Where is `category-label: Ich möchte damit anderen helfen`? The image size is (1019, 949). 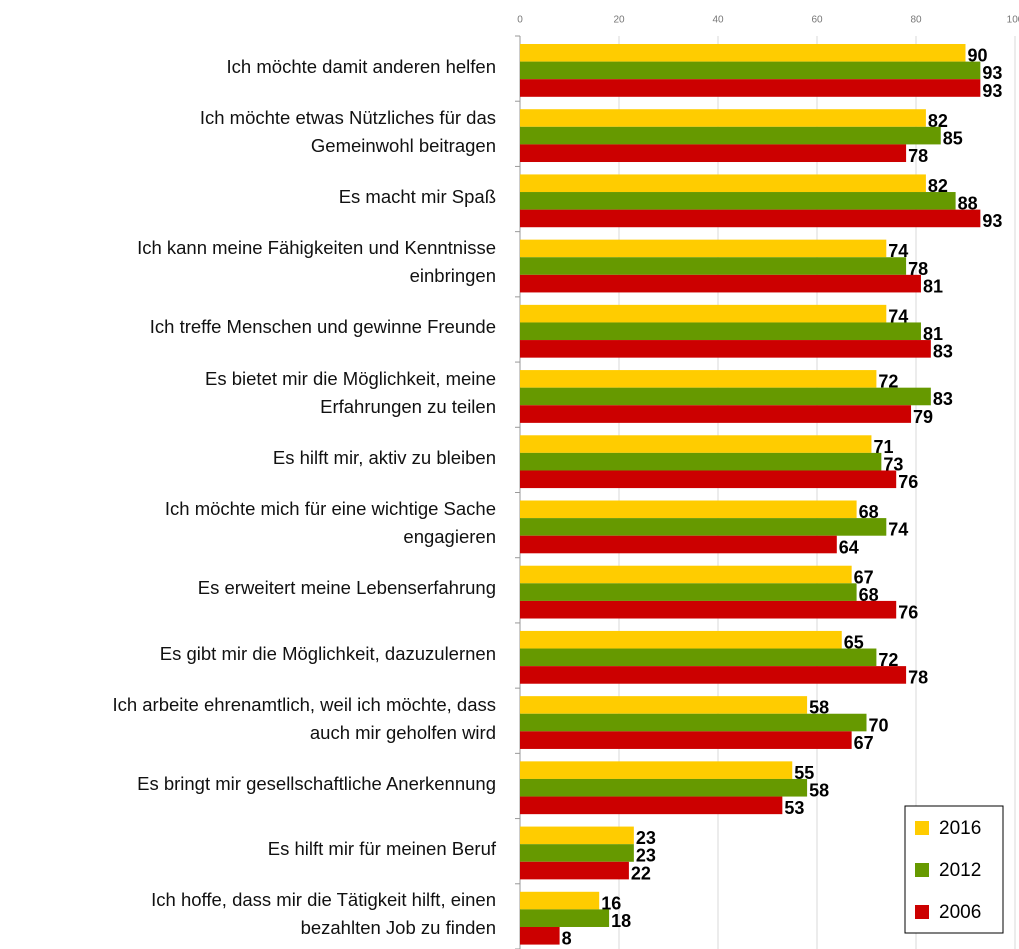
category-label: Ich möchte damit anderen helfen is located at coordinates (361, 66).